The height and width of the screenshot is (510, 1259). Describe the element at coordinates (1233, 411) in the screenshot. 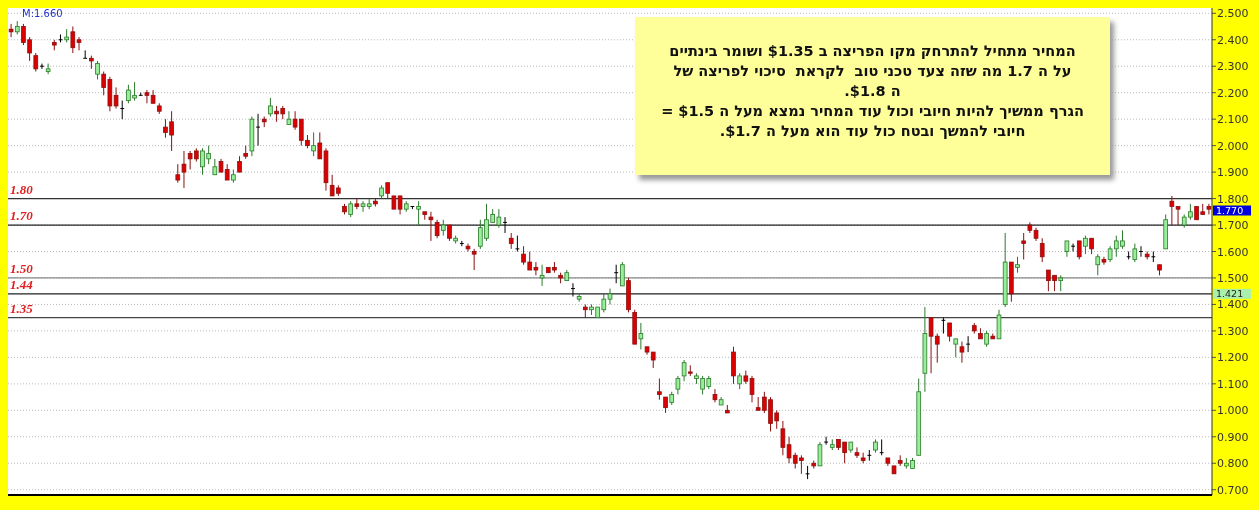

I see `y-tick-label: 1.000` at that location.